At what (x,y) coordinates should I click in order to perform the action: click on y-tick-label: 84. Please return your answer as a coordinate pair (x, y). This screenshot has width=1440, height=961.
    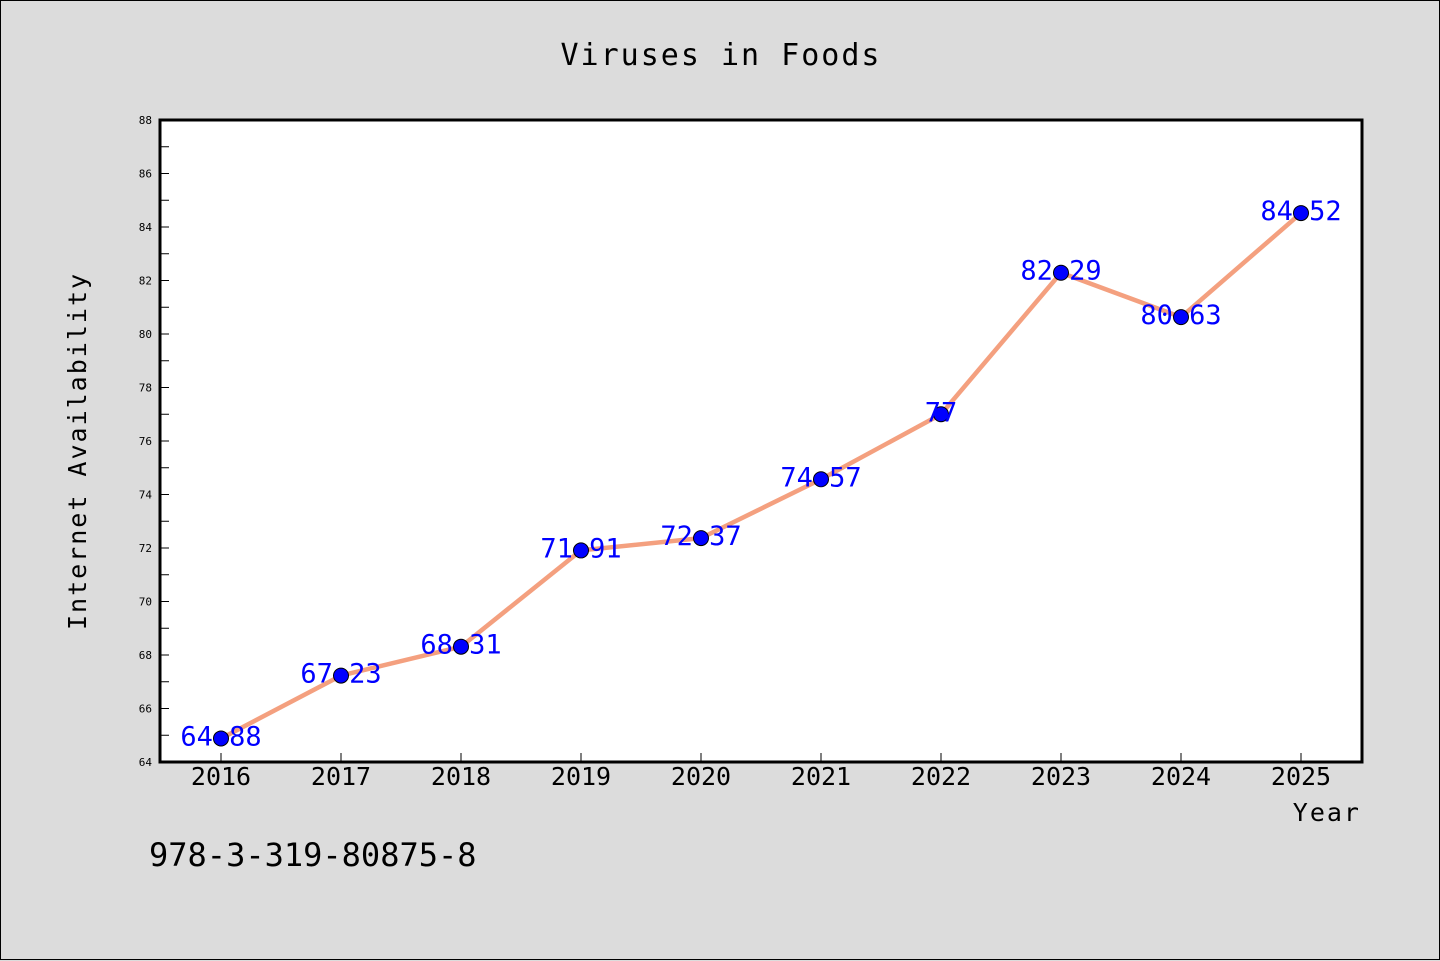
    Looking at the image, I should click on (146, 227).